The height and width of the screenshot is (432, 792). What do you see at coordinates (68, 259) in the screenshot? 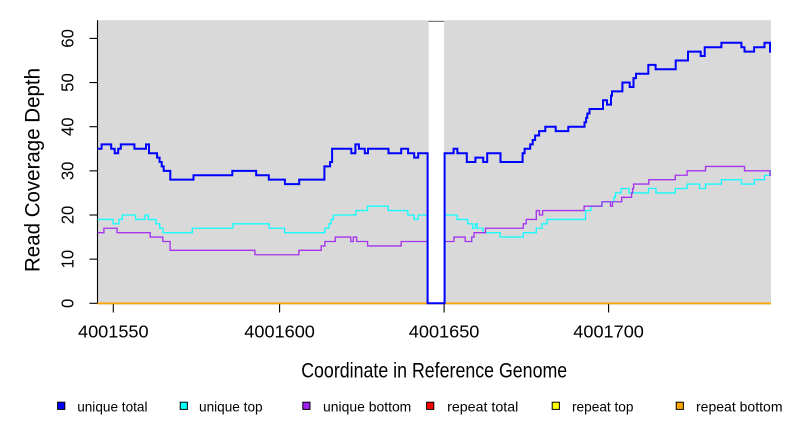
I see `svg-text: 10` at bounding box center [68, 259].